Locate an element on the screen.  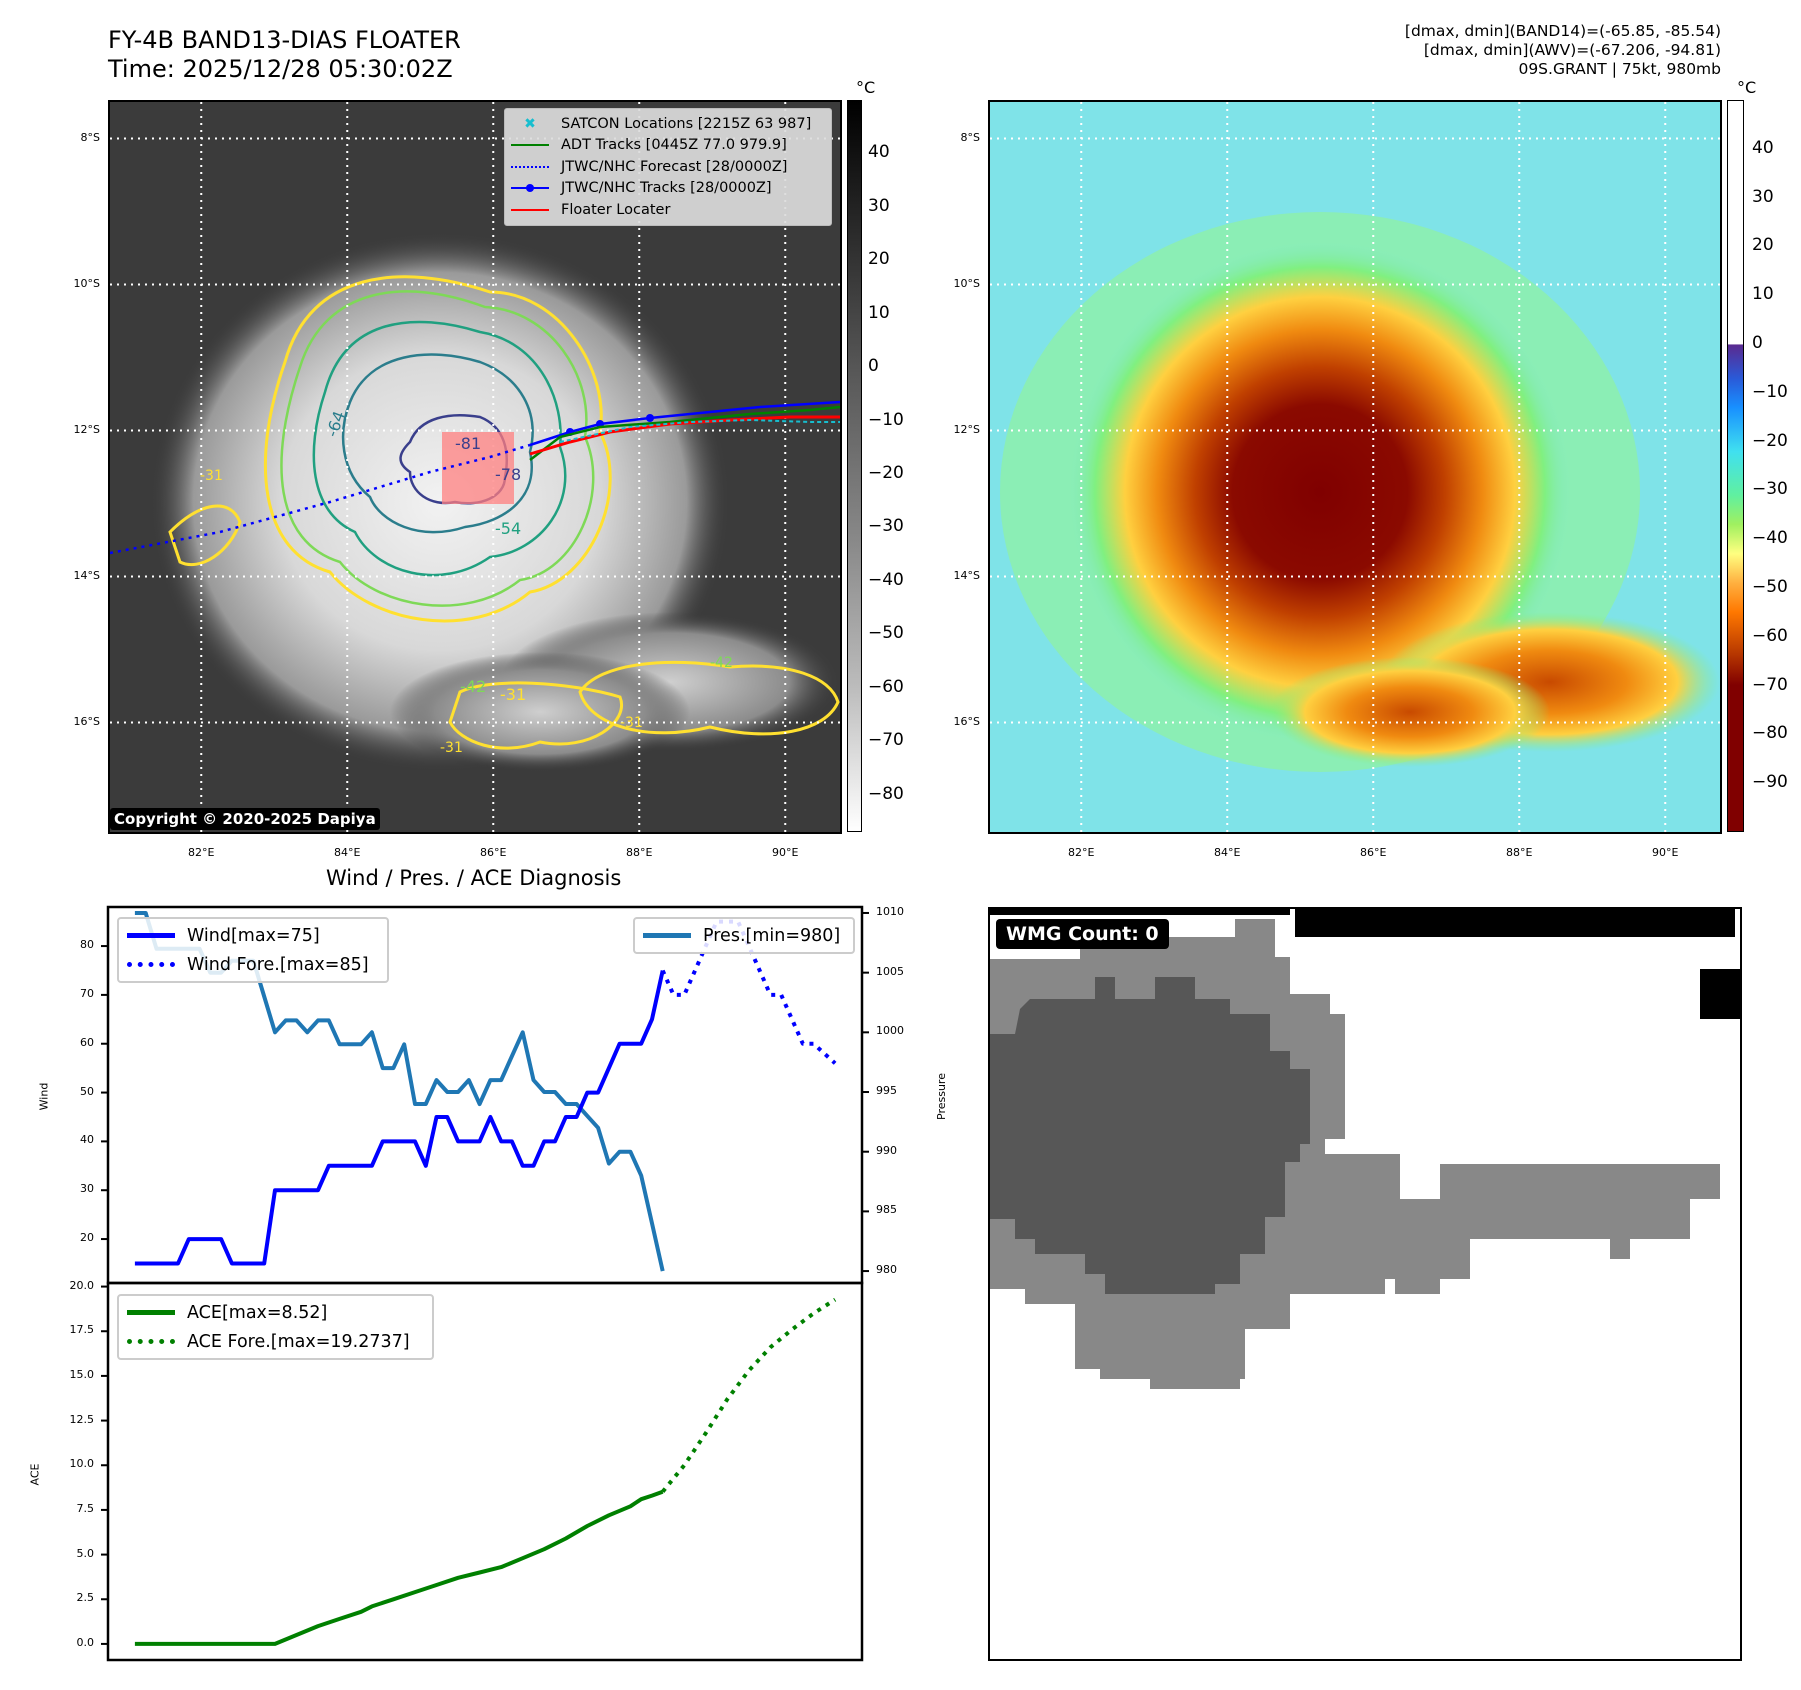
rain-band-south is located at coordinates (540, 712).